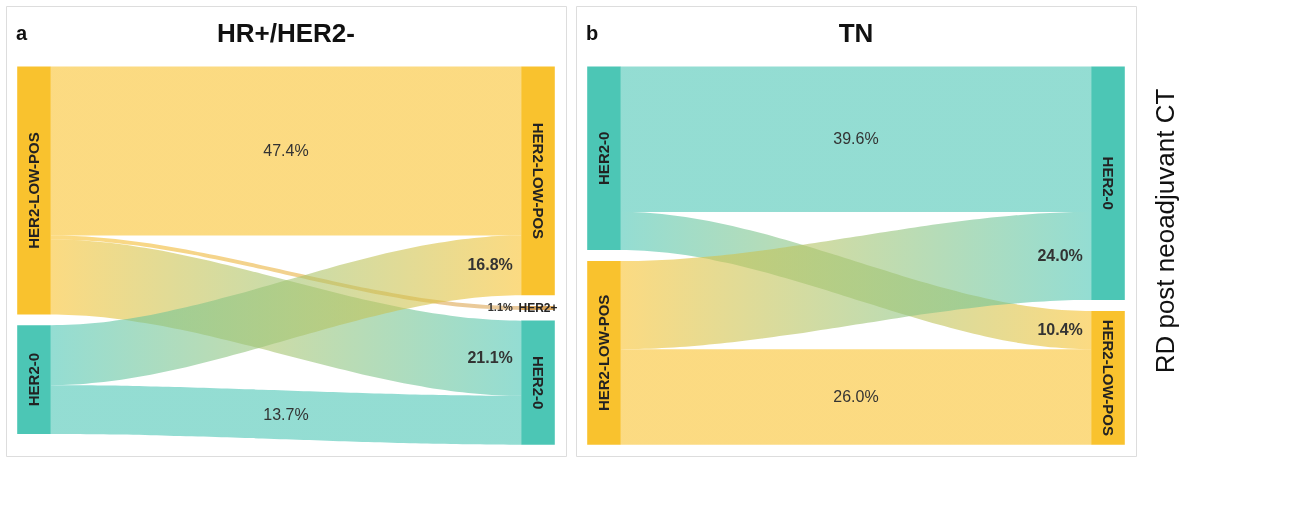  What do you see at coordinates (592, 33) in the screenshot?
I see `text: b` at bounding box center [592, 33].